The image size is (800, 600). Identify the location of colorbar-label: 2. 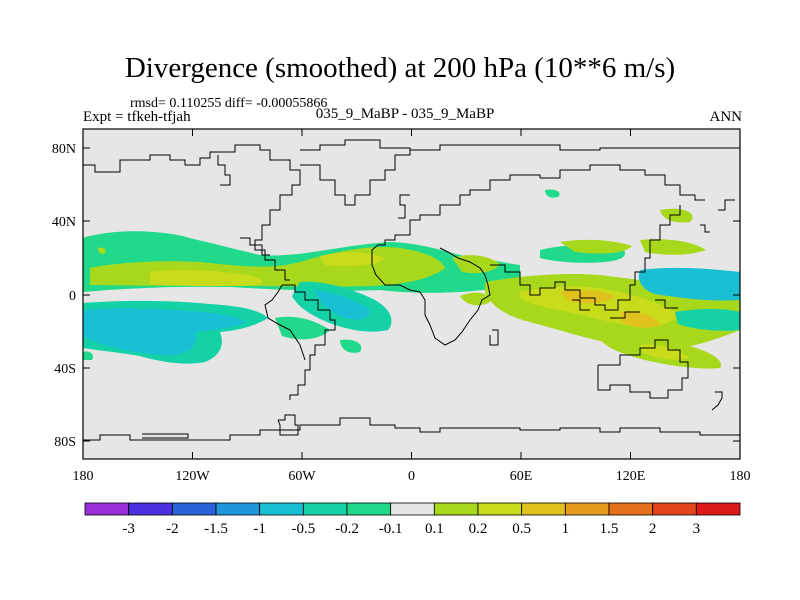
(653, 529).